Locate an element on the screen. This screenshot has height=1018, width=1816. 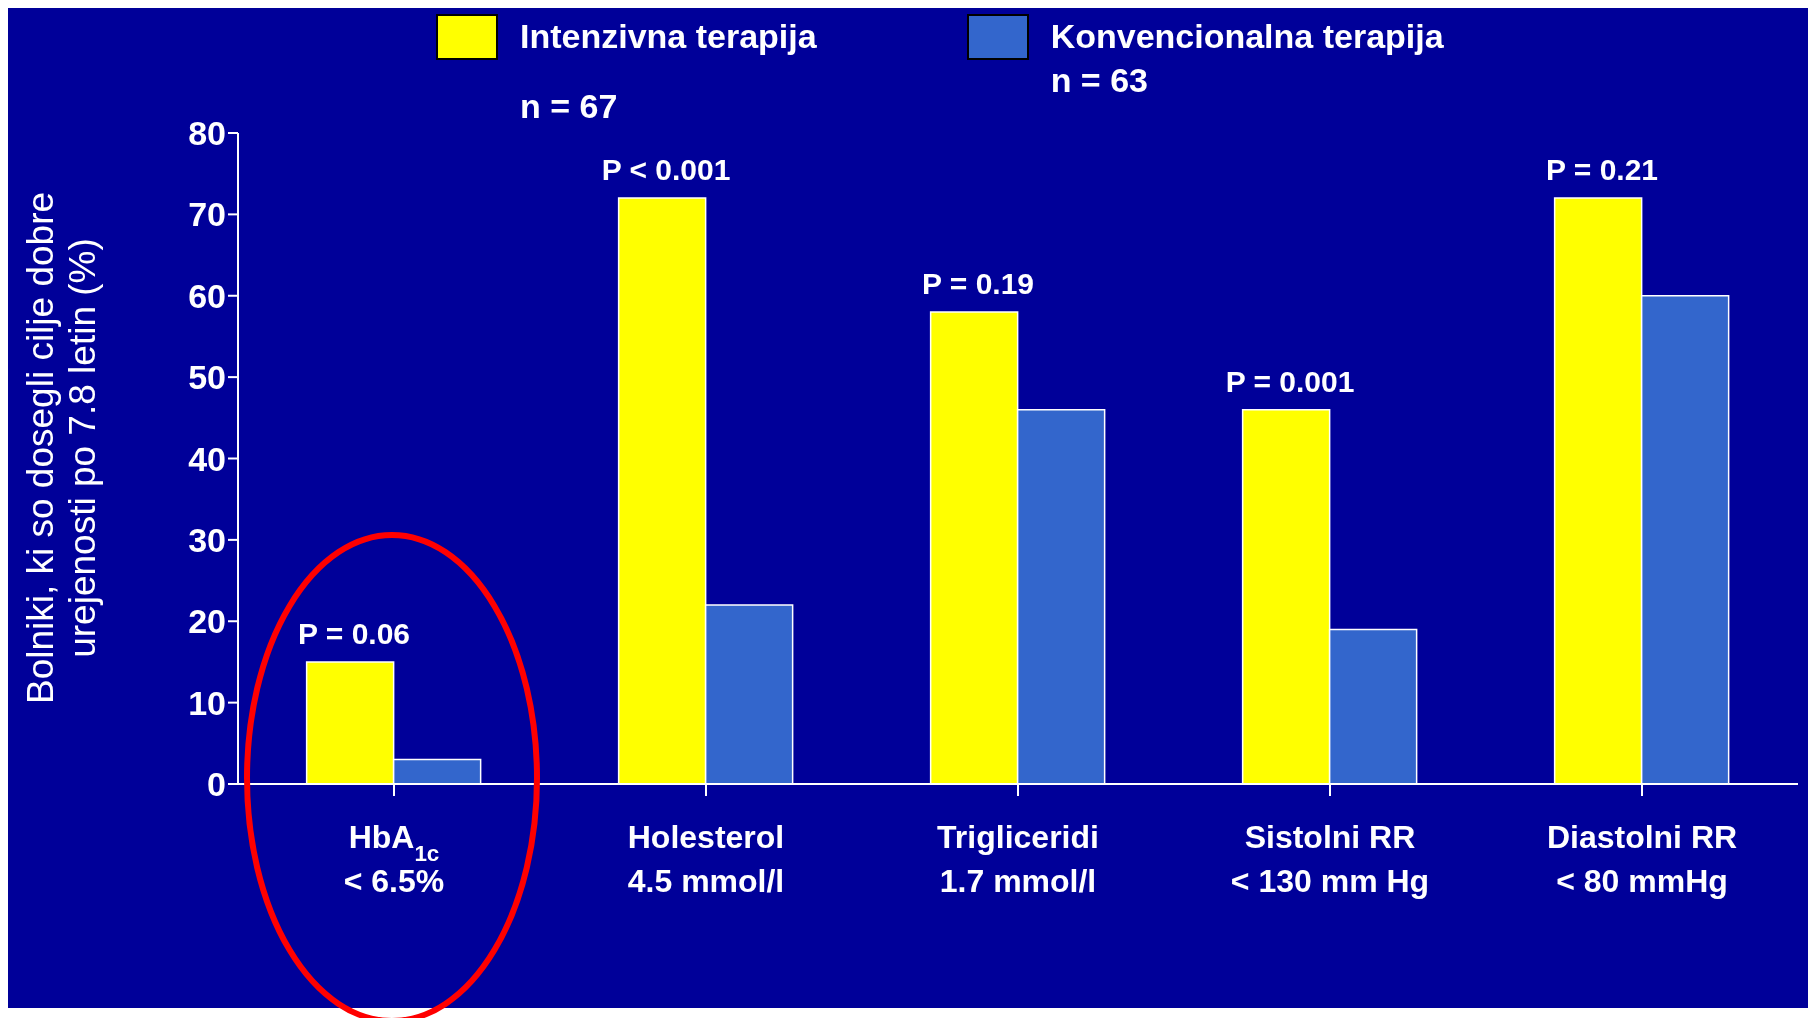
legend-label: Intenzivna terapija is located at coordinates (668, 36).